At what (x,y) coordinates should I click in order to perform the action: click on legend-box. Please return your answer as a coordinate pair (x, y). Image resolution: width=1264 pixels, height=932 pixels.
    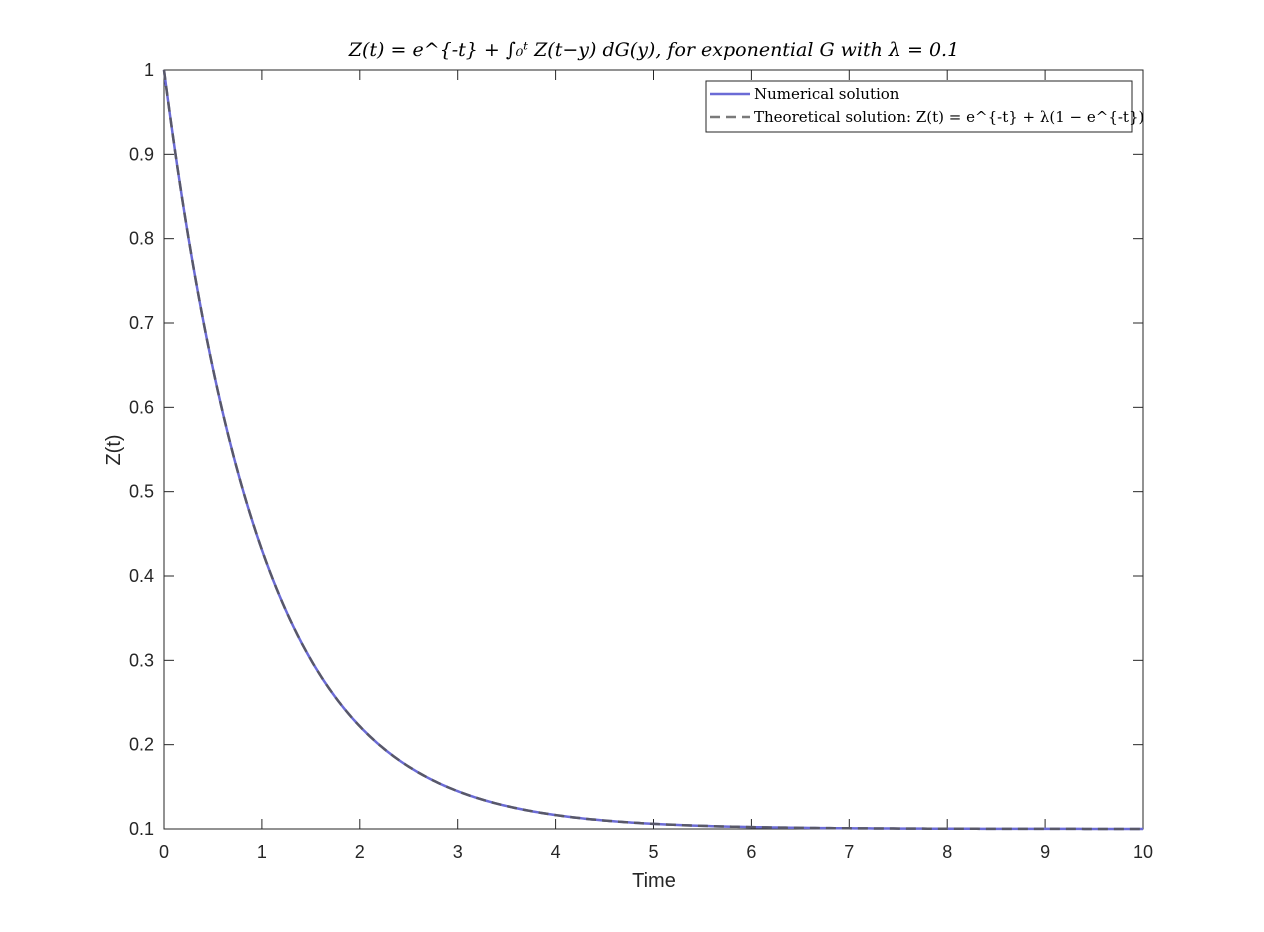
    Looking at the image, I should click on (919, 106).